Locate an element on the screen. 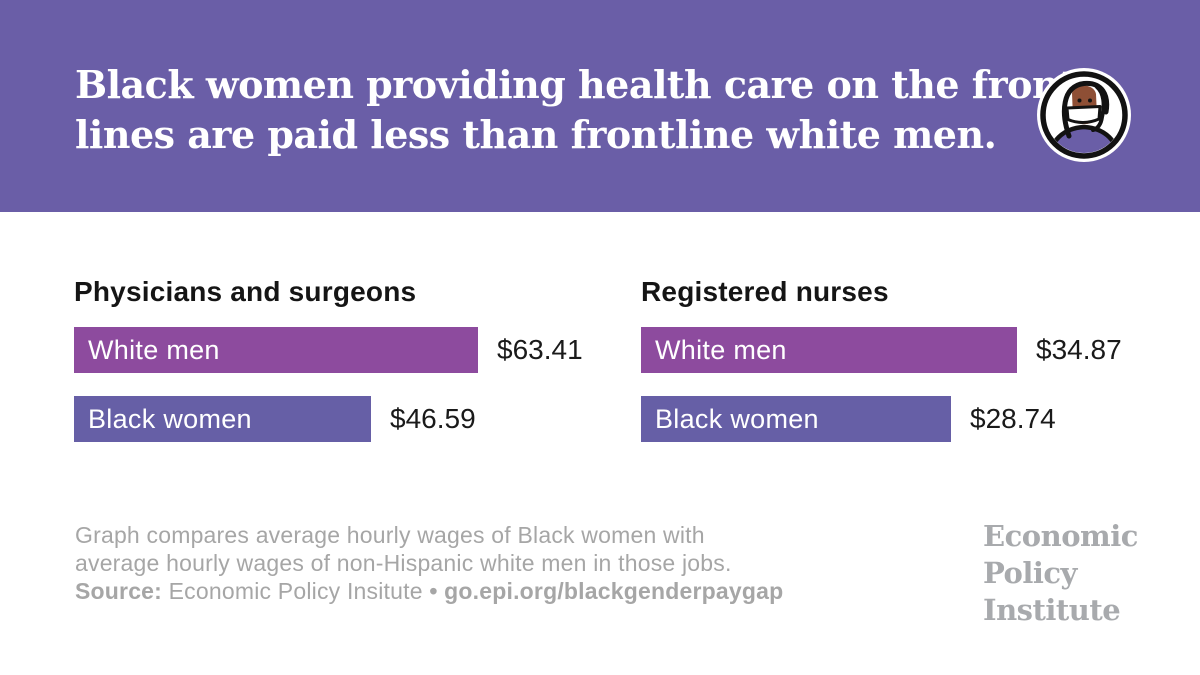 The width and height of the screenshot is (1200, 675). chart-title: Registered nurses is located at coordinates (765, 291).